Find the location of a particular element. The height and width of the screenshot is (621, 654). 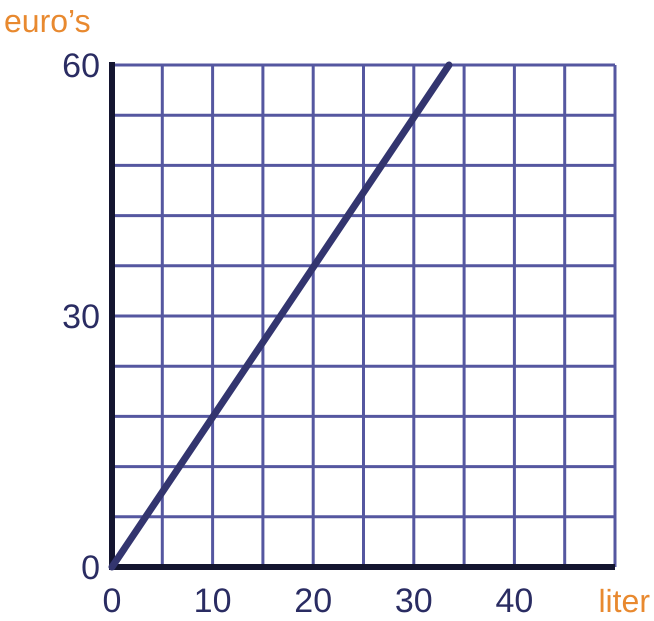

x-tick-label: 30 is located at coordinates (413, 601).